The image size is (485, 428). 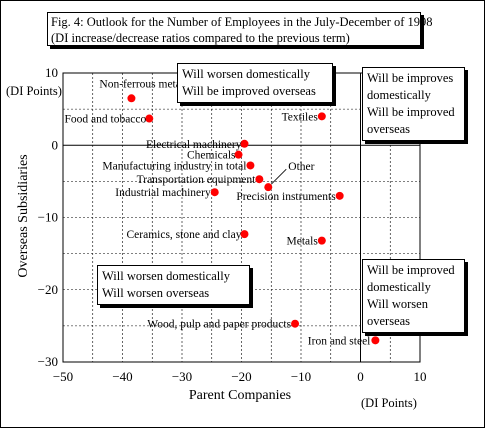 I want to click on point-label: Industrial machinery, so click(x=163, y=193).